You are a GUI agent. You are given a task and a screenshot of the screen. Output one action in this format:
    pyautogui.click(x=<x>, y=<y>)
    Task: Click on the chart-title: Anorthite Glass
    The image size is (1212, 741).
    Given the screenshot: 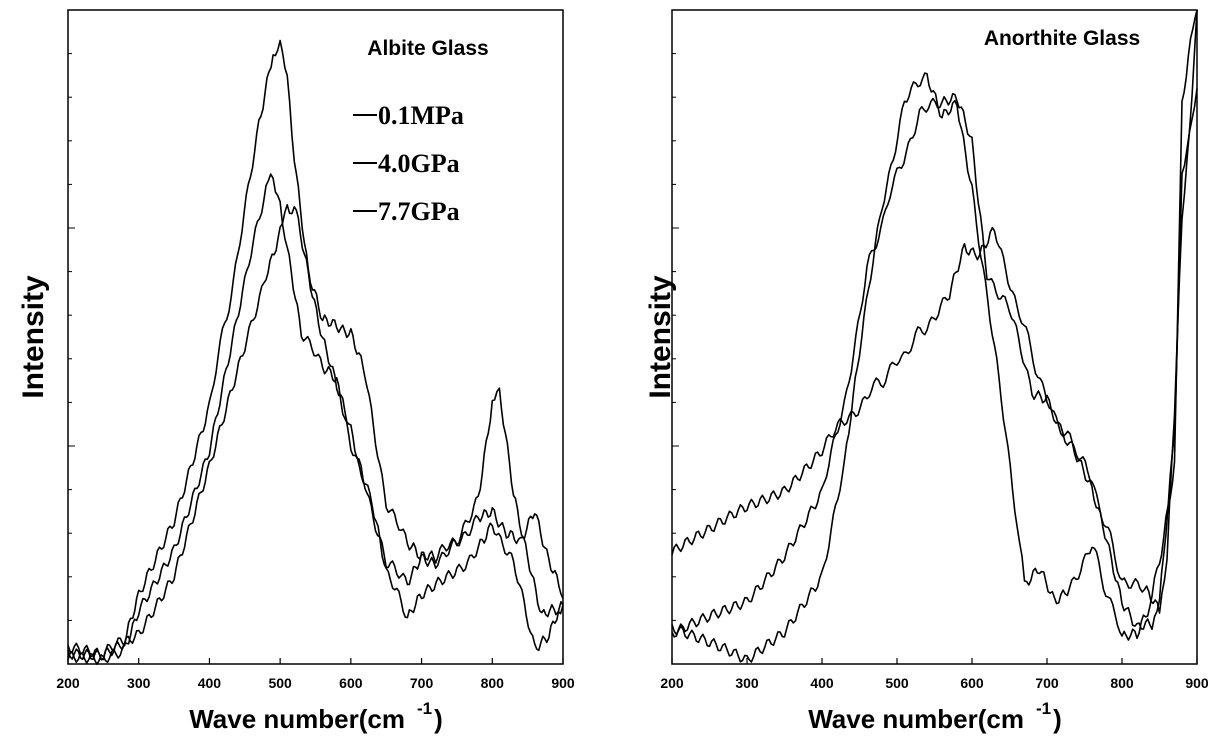 What is the action you would take?
    pyautogui.click(x=1062, y=38)
    